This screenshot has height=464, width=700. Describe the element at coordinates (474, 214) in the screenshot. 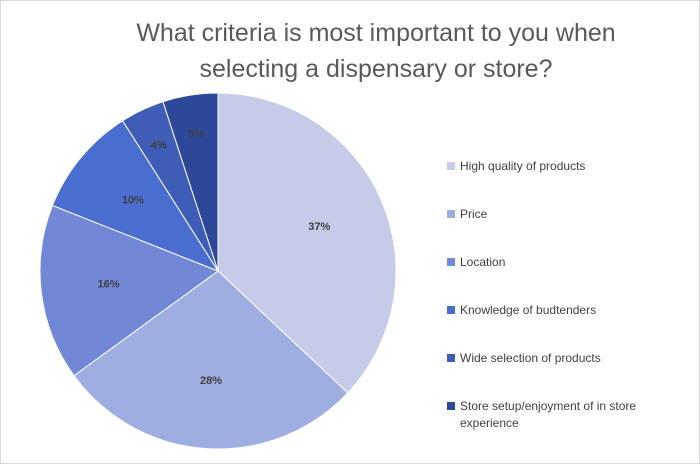

I see `legend-label: Price` at that location.